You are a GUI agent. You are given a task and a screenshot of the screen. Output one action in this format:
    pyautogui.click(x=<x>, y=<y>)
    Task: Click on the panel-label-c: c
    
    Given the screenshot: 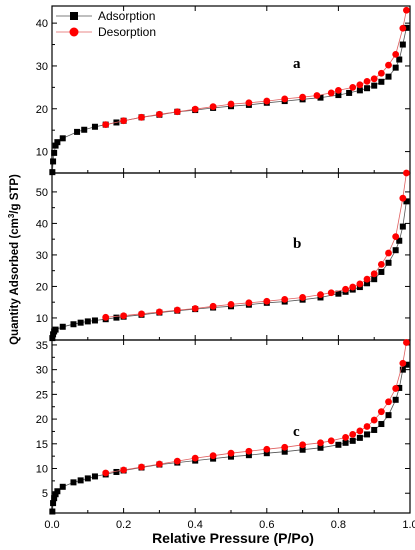 What is the action you would take?
    pyautogui.click(x=296, y=432)
    